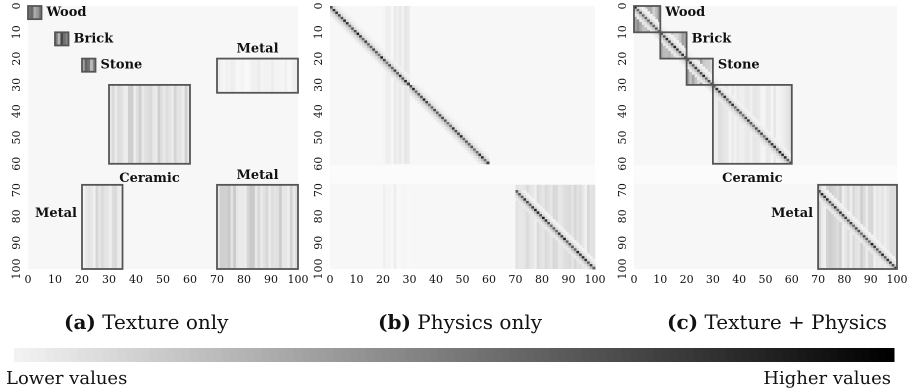  What do you see at coordinates (792, 279) in the screenshot?
I see `x-tick-label: 60` at bounding box center [792, 279].